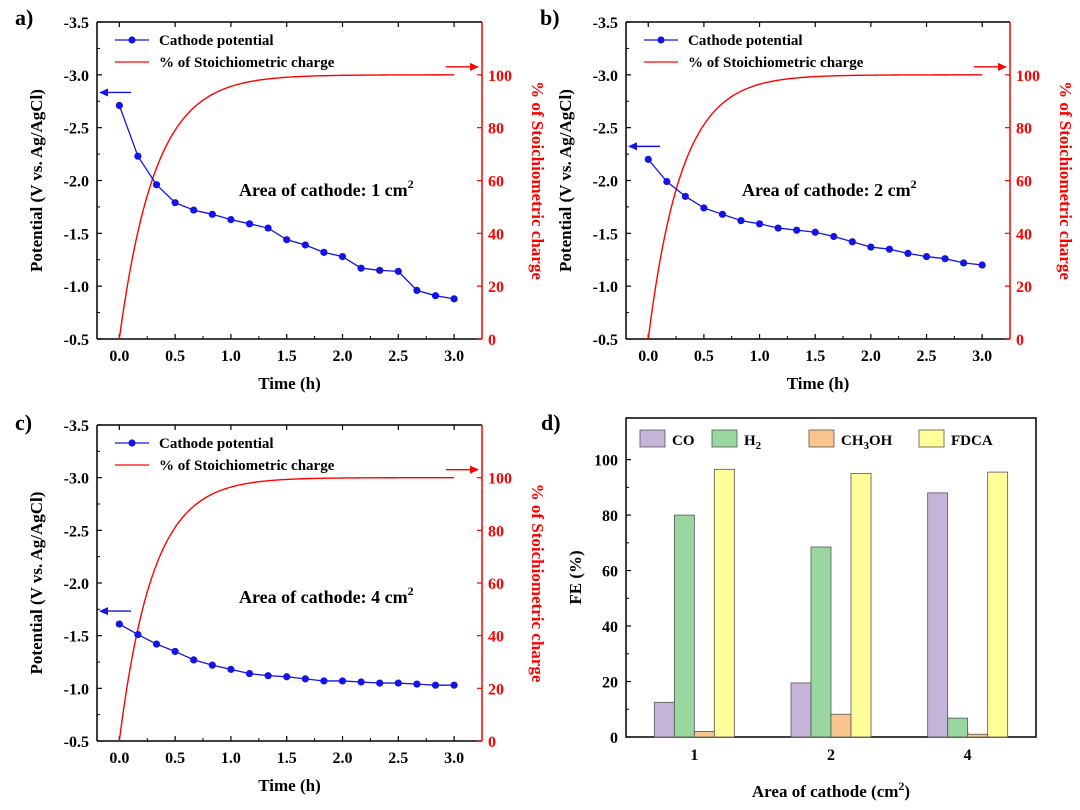  I want to click on area-annotation: Area of cathode: 4 cm2, so click(326, 595).